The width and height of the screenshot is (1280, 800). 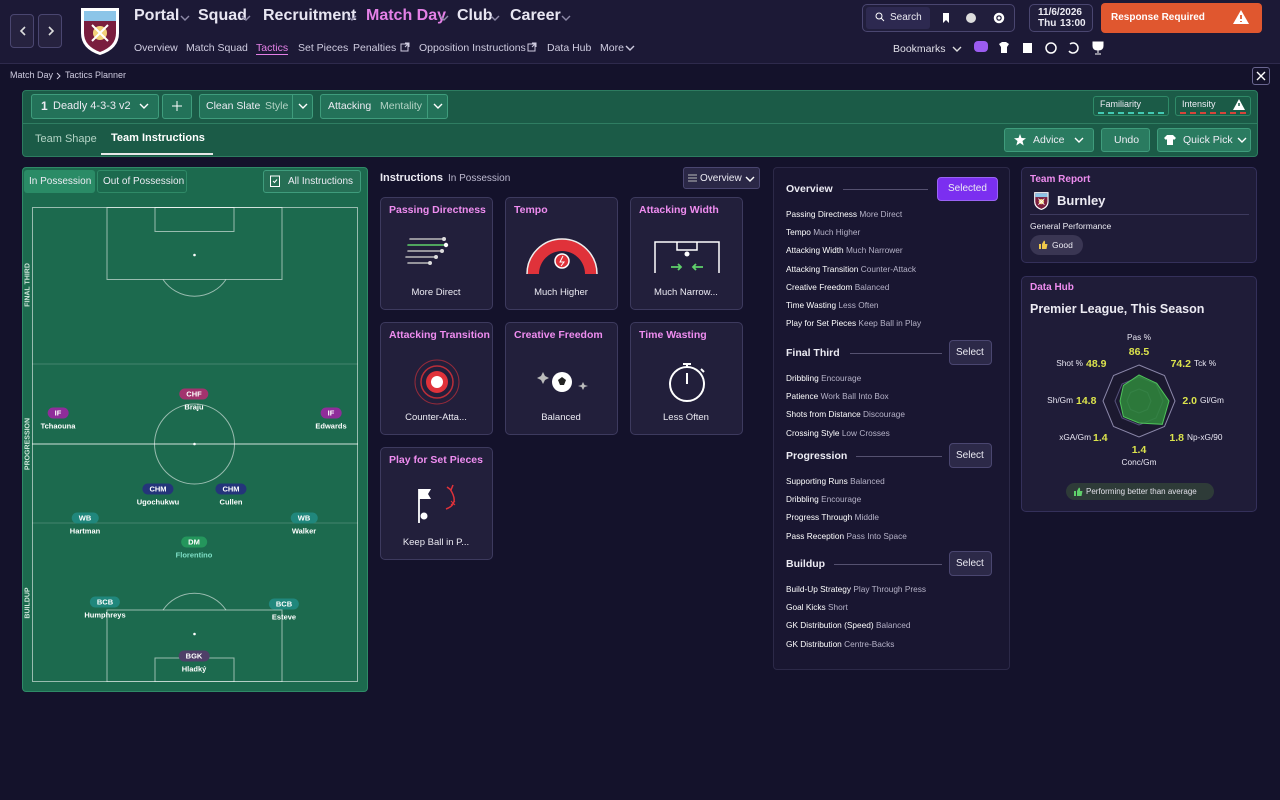 I want to click on instruction-row: Shots from Distance Discourage, so click(x=845, y=414).